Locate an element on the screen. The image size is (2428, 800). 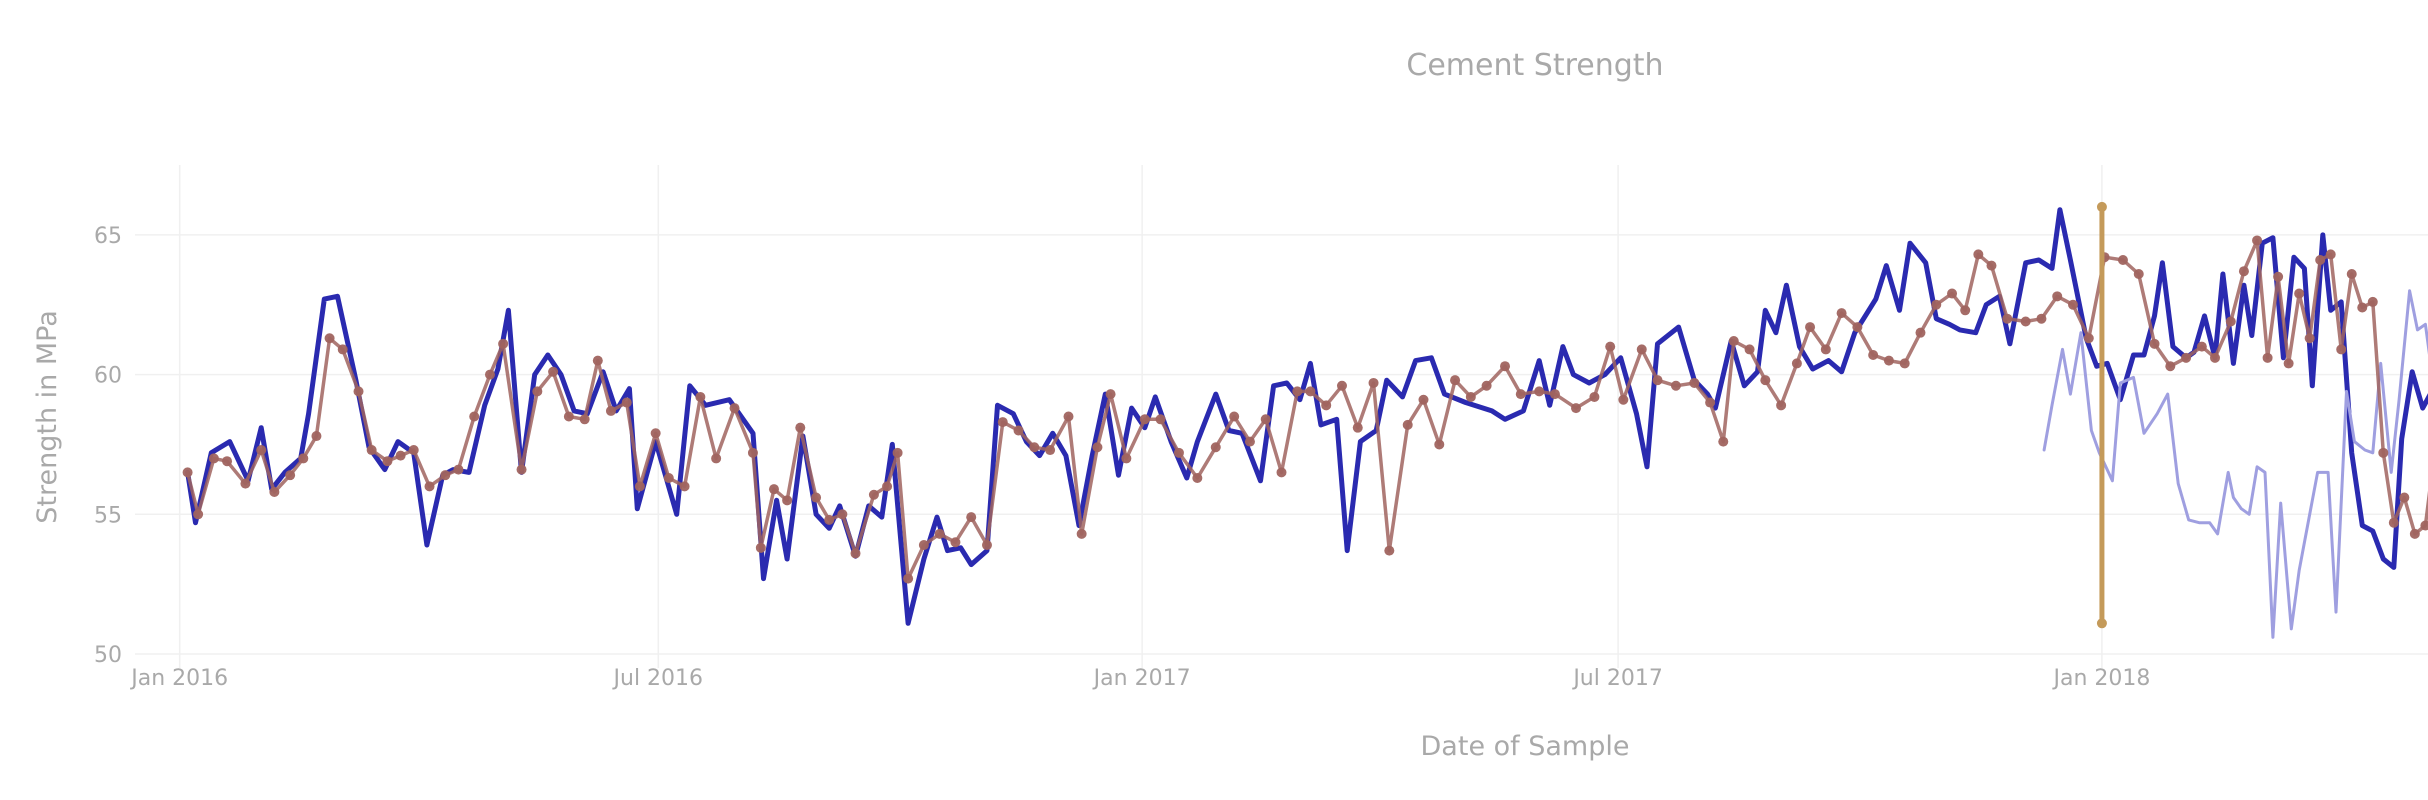
x-tick-label: Jul 2016 is located at coordinates (658, 678).